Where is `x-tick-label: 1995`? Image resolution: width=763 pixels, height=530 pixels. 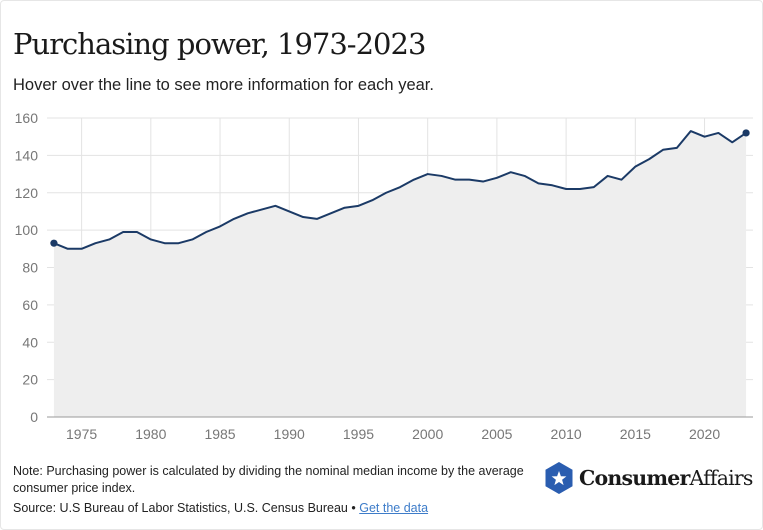
x-tick-label: 1995 is located at coordinates (358, 434).